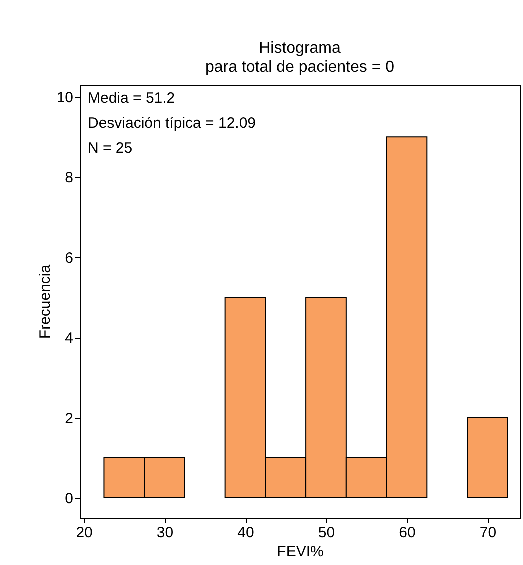 This screenshot has width=523, height=565. What do you see at coordinates (300, 552) in the screenshot?
I see `x-axis-title: FEVI%` at bounding box center [300, 552].